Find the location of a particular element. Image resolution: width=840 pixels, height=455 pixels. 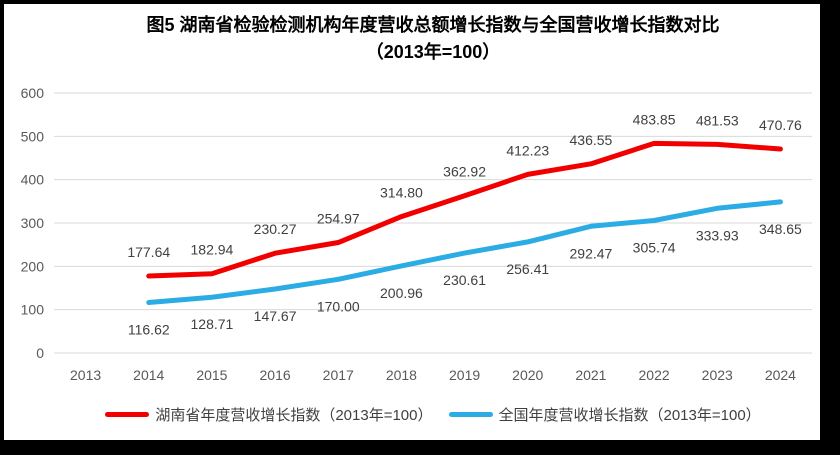

data-label-national: 230.61 is located at coordinates (464, 280).